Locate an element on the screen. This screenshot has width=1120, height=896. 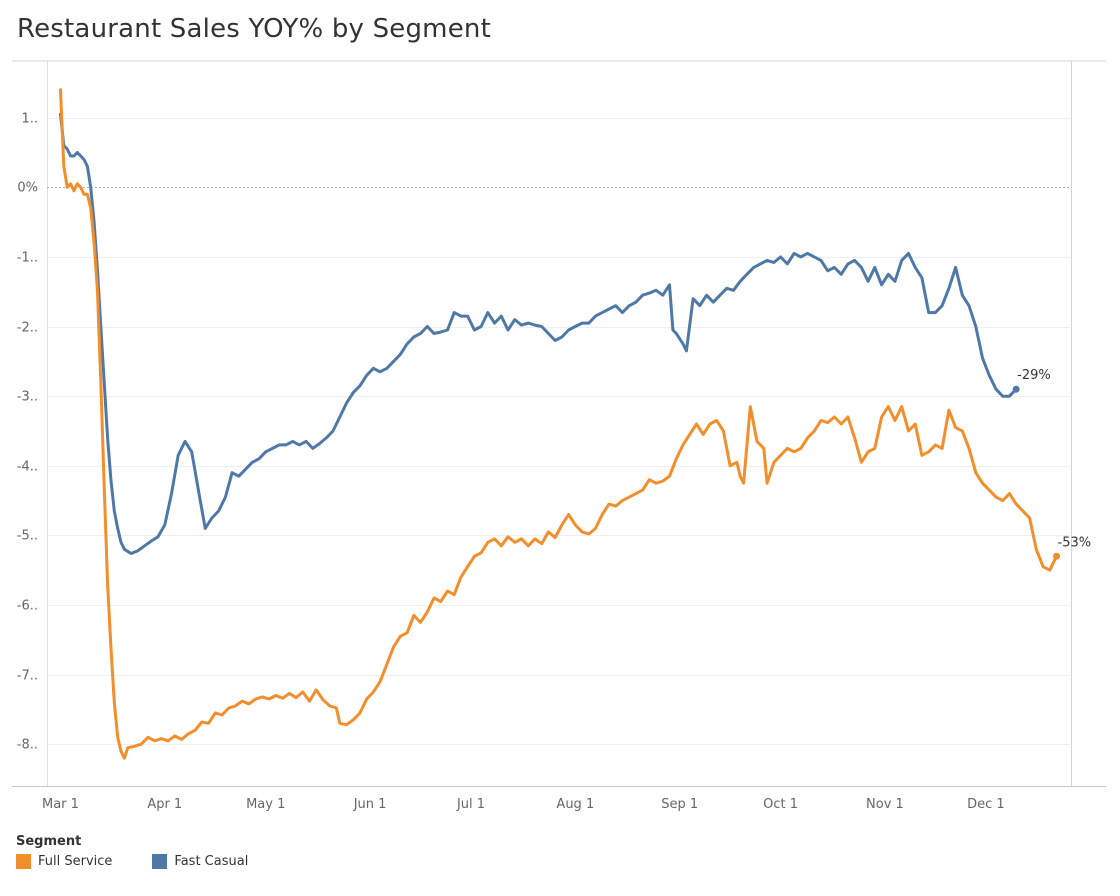
x-tick-label: Aug 1 is located at coordinates (575, 804).